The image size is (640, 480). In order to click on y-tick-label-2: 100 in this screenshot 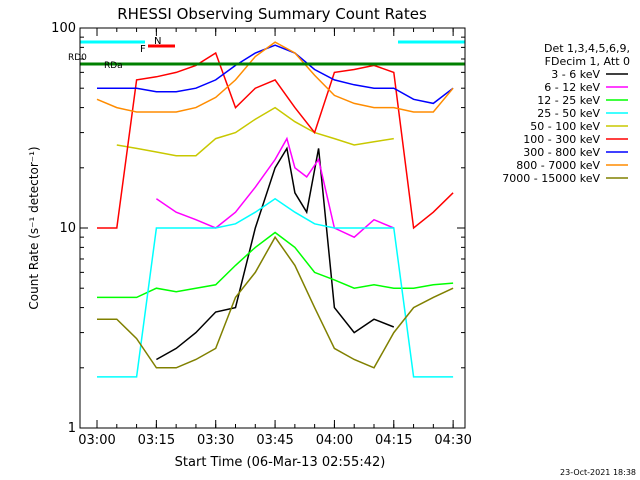, I will do `click(63, 28)`.